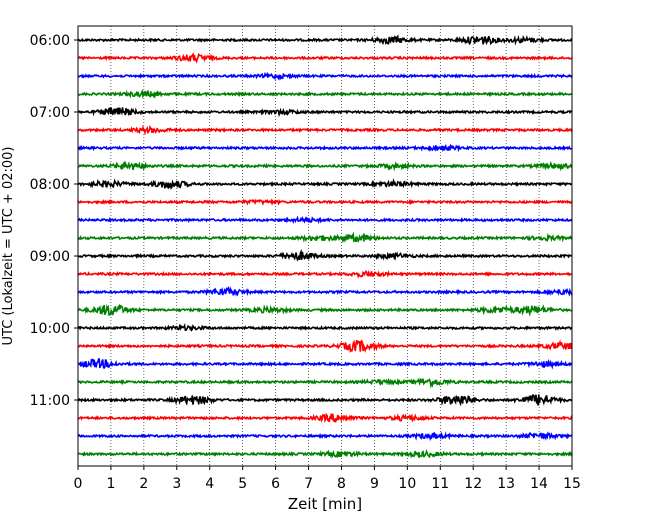 Image resolution: width=650 pixels, height=520 pixels. I want to click on x-tick-label: 0, so click(78, 484).